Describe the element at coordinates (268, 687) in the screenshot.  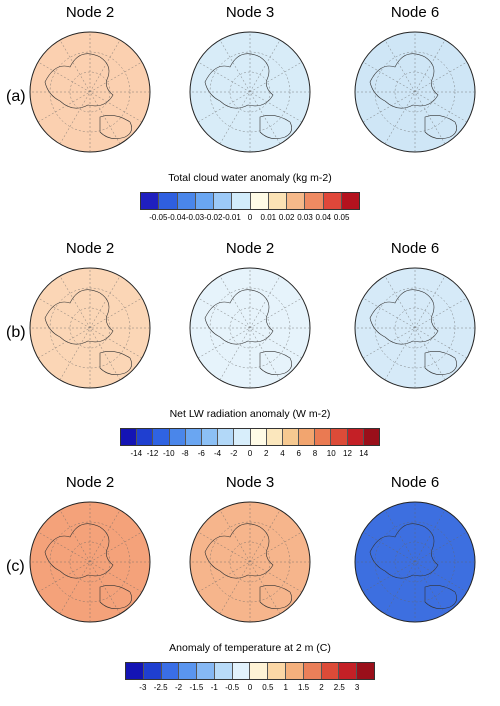
I see `colorbar-tick-label: 0.5` at that location.